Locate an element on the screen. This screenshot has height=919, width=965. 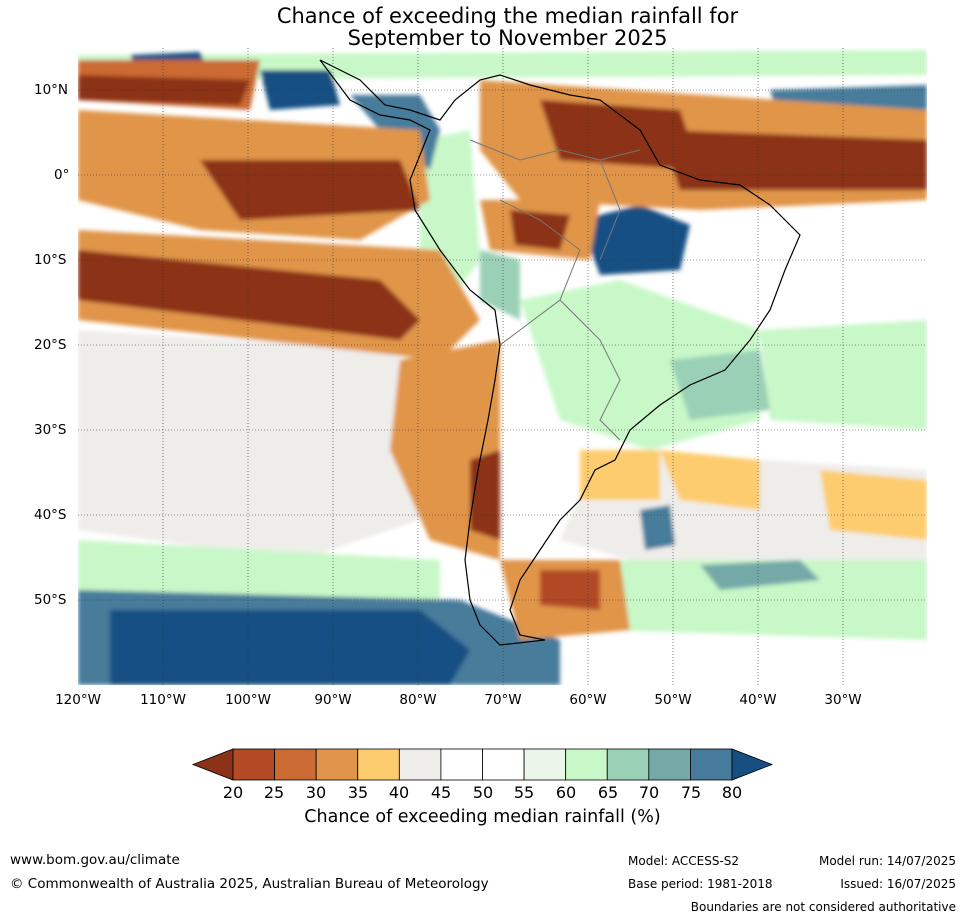
legend-title: Chance of exceeding median rainfall (%) is located at coordinates (482, 817).